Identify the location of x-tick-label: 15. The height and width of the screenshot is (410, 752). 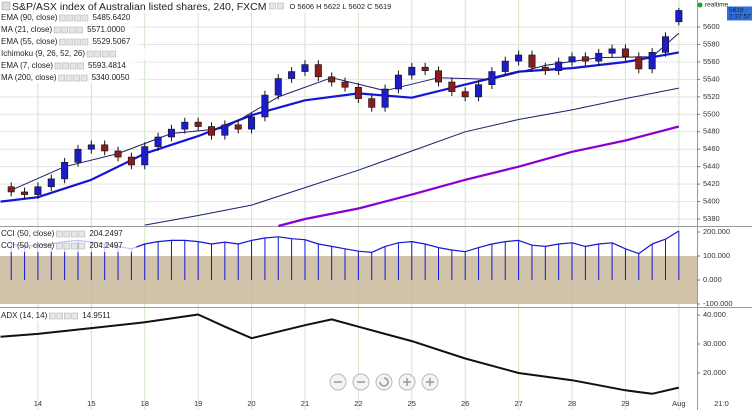
(91, 403).